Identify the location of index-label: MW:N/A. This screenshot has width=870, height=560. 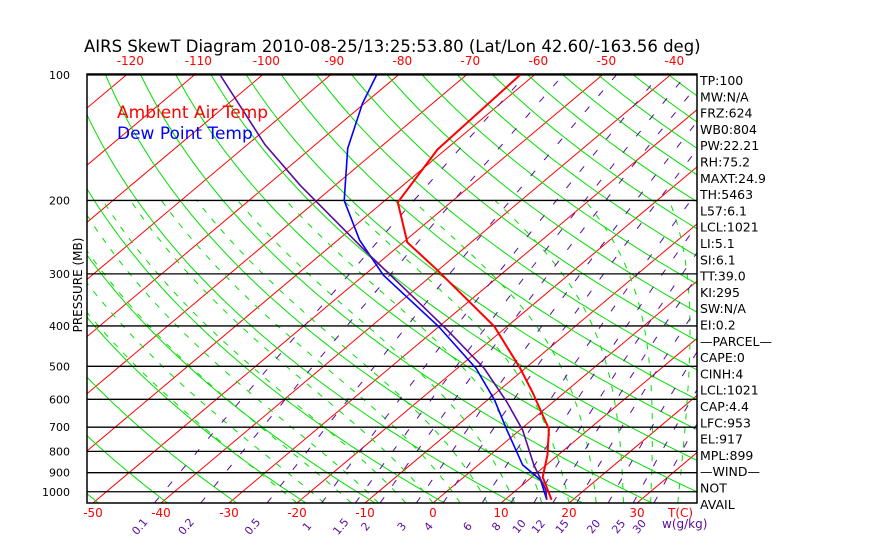
(724, 96).